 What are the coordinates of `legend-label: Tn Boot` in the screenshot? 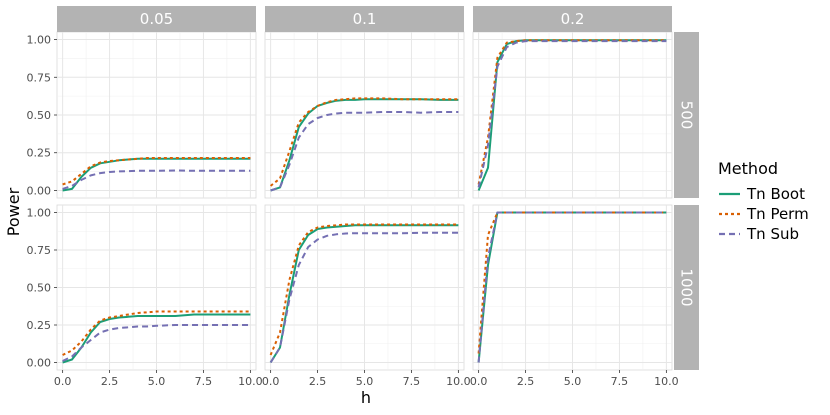 It's located at (775, 194).